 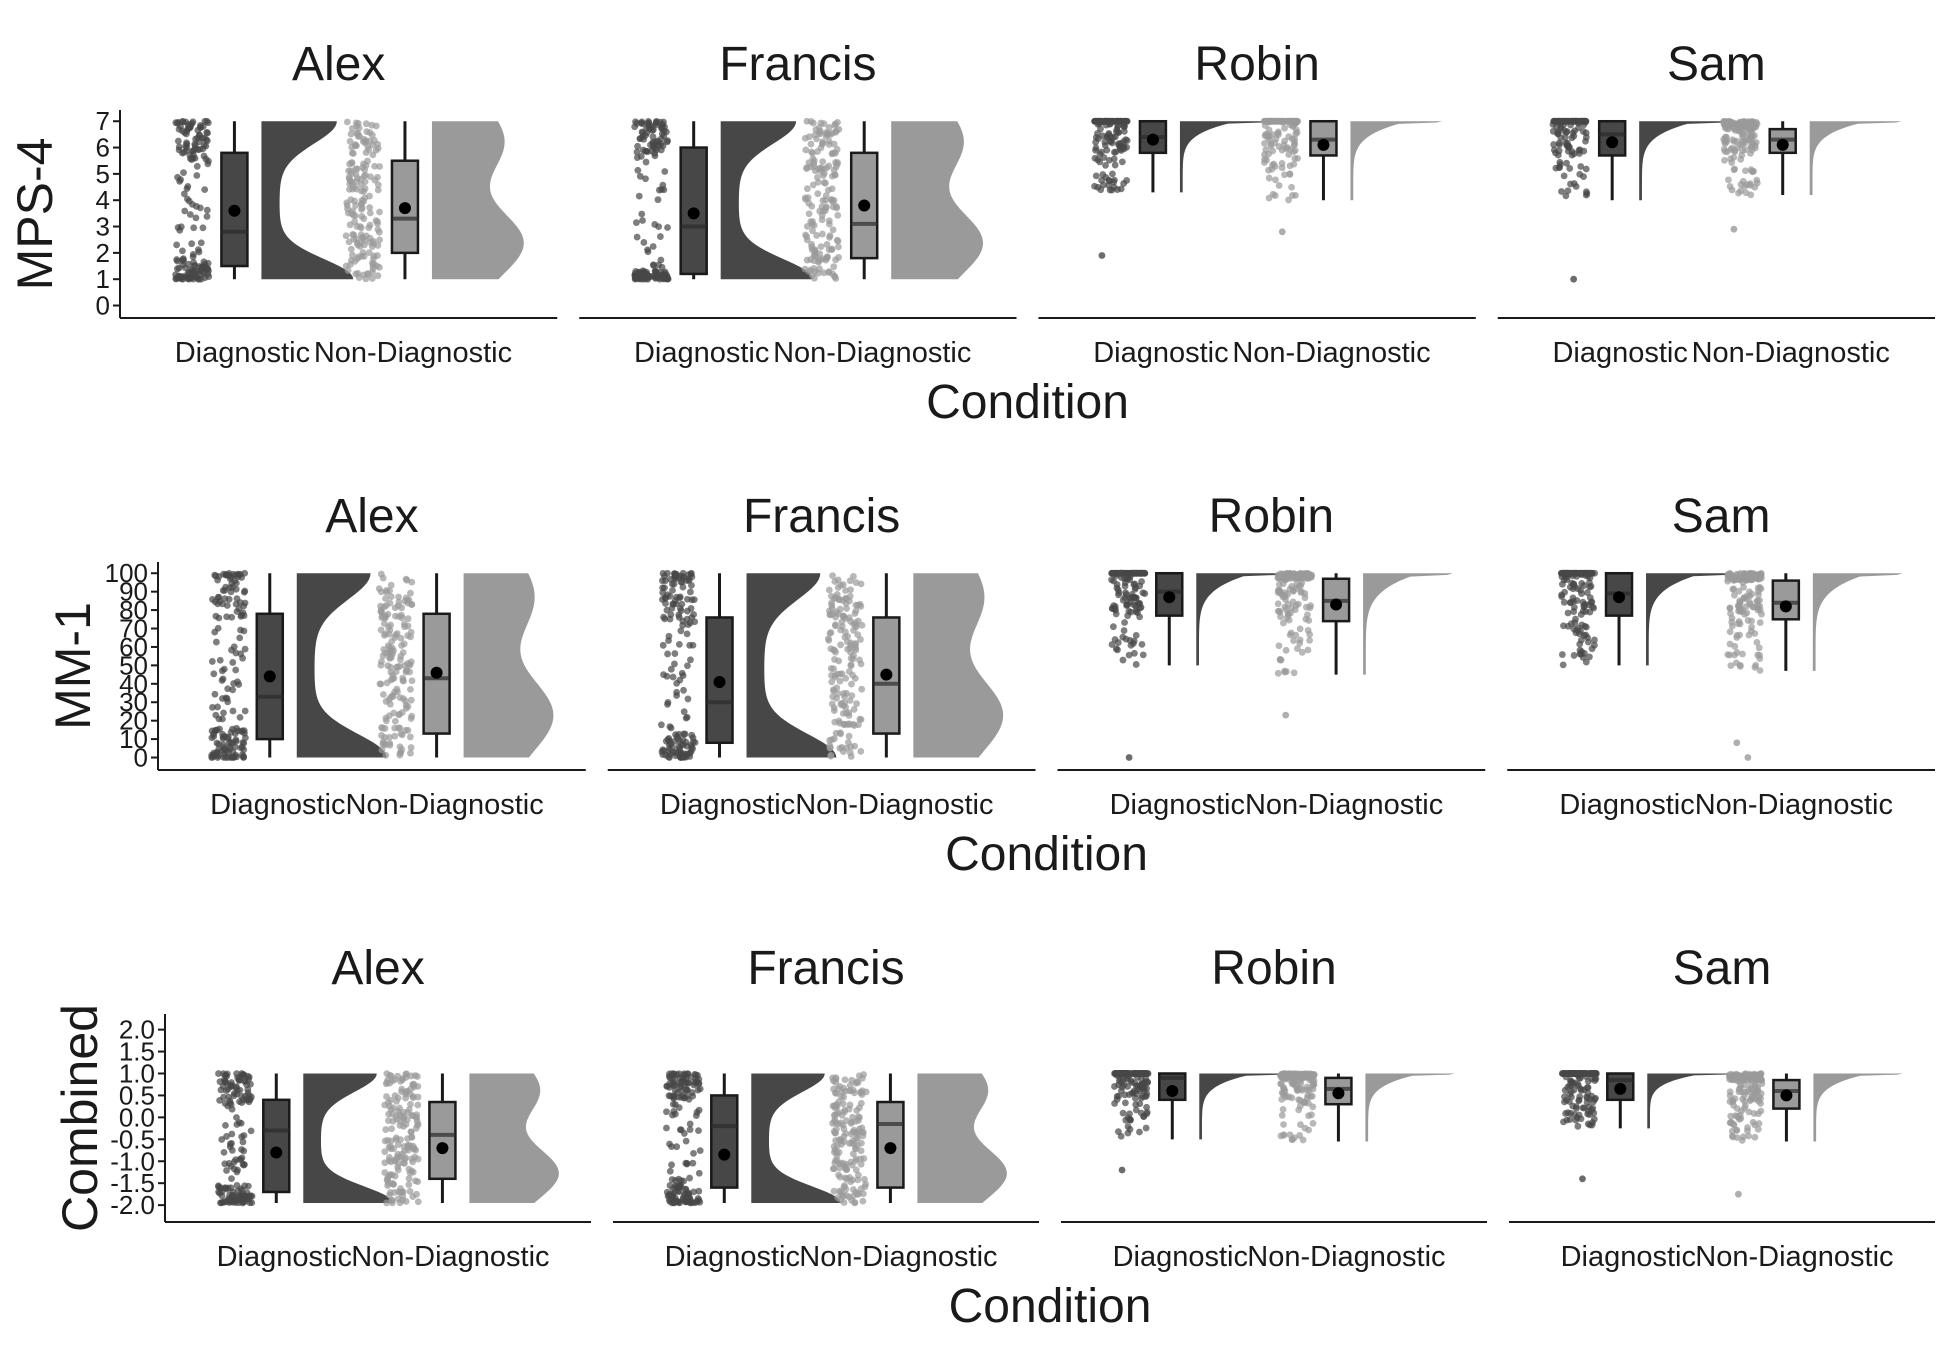 I want to click on panel-francis: Francis Diagnostic Non-Diagnostic, so click(x=821, y=655).